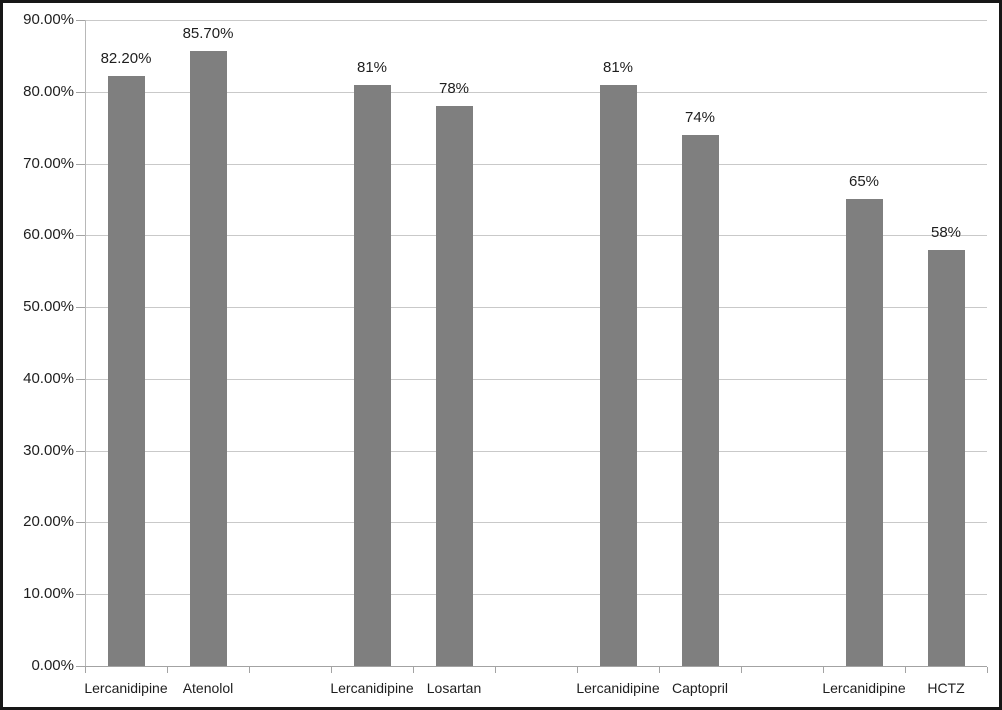 This screenshot has width=1002, height=710. Describe the element at coordinates (48, 306) in the screenshot. I see `y-axis-tick-label: 50.00%` at that location.